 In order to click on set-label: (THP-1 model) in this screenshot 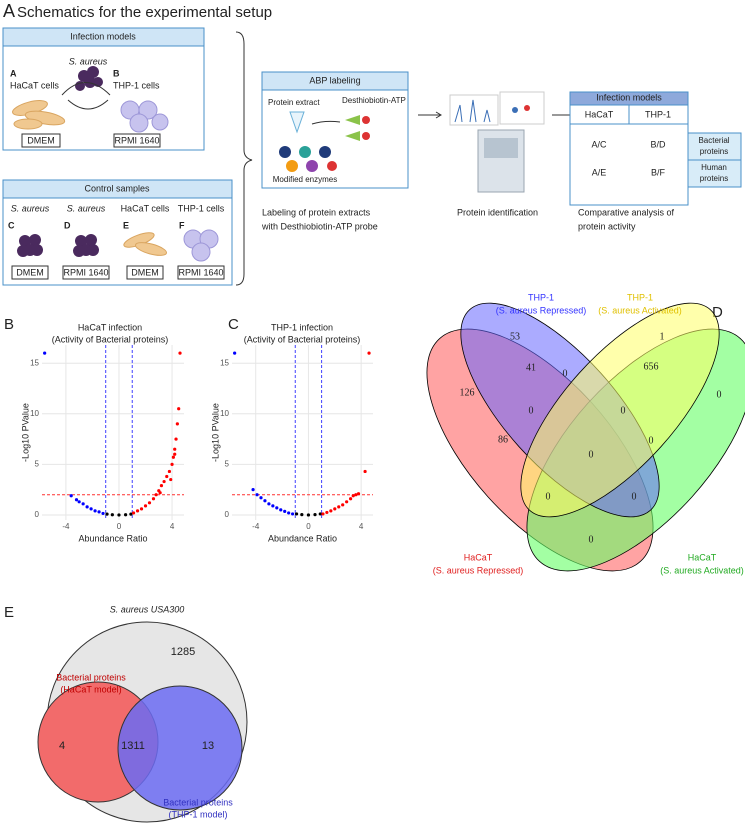, I will do `click(197, 814)`.